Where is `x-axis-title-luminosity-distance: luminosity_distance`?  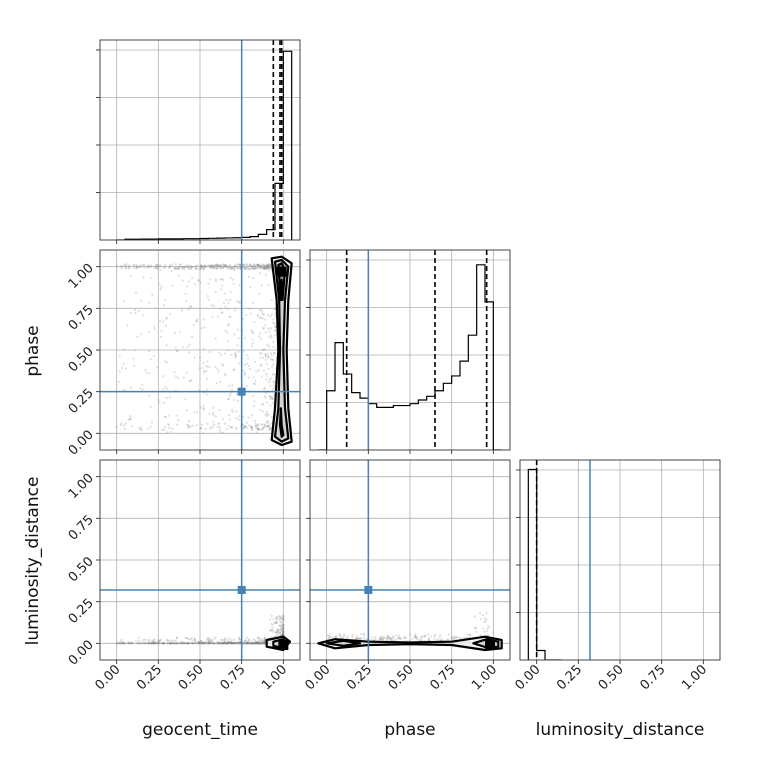 x-axis-title-luminosity-distance: luminosity_distance is located at coordinates (620, 730).